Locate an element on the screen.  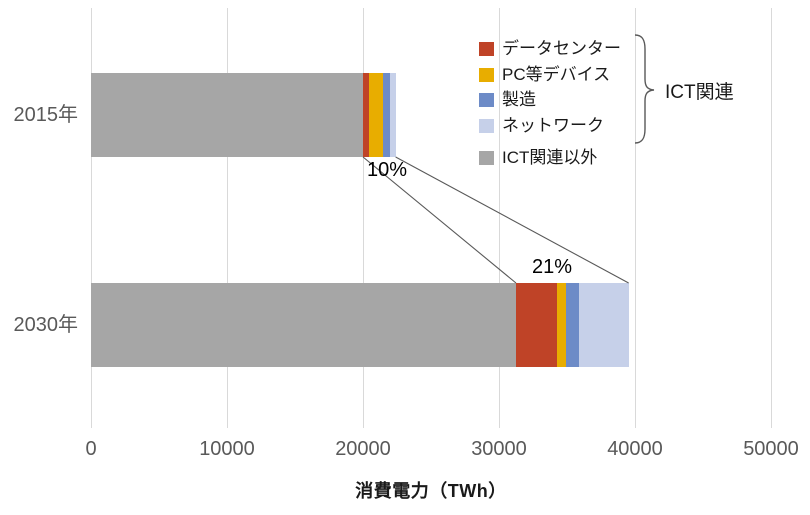
legend-group-label: ICT関連 is located at coordinates (699, 92).